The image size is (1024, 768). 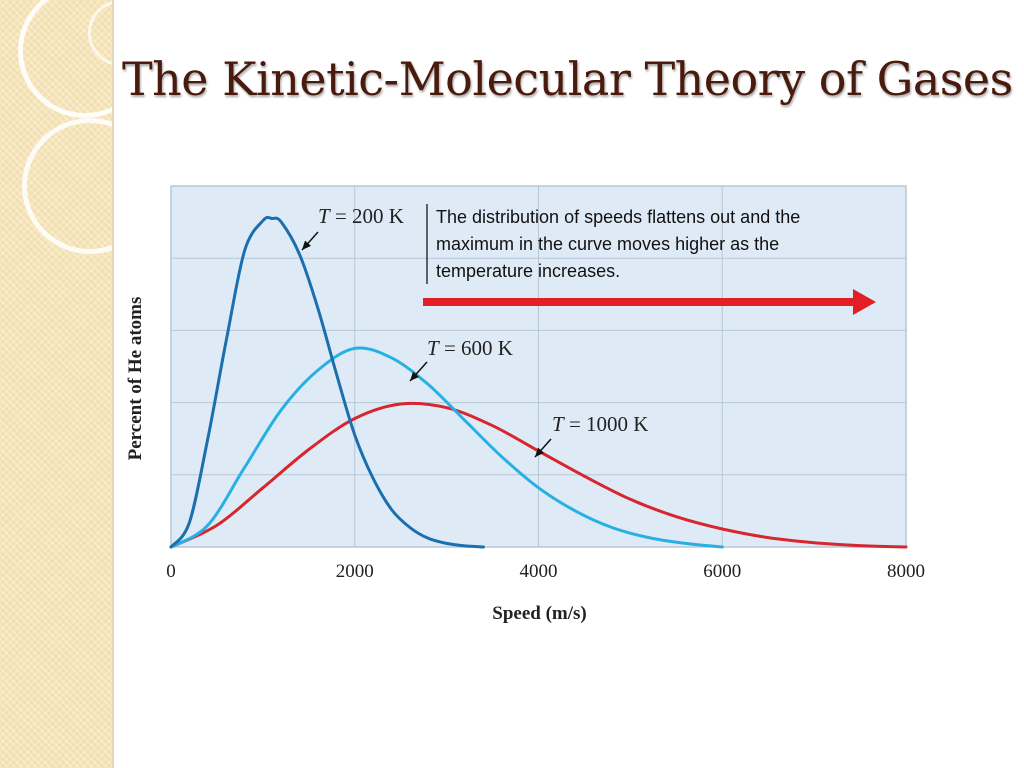 I want to click on decorative-side-strip, so click(x=56, y=384).